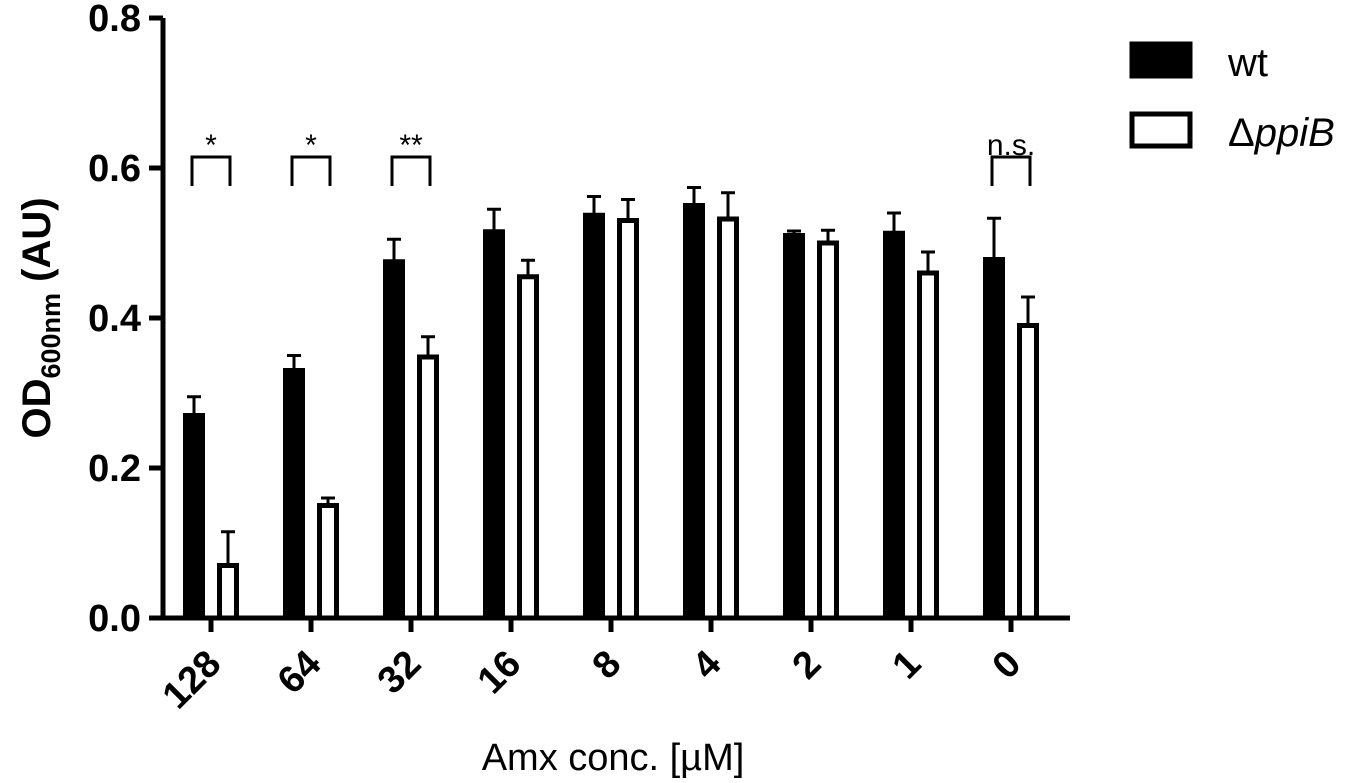 Image resolution: width=1359 pixels, height=783 pixels. I want to click on y-axis-title: OD600nm (AU), so click(40, 317).